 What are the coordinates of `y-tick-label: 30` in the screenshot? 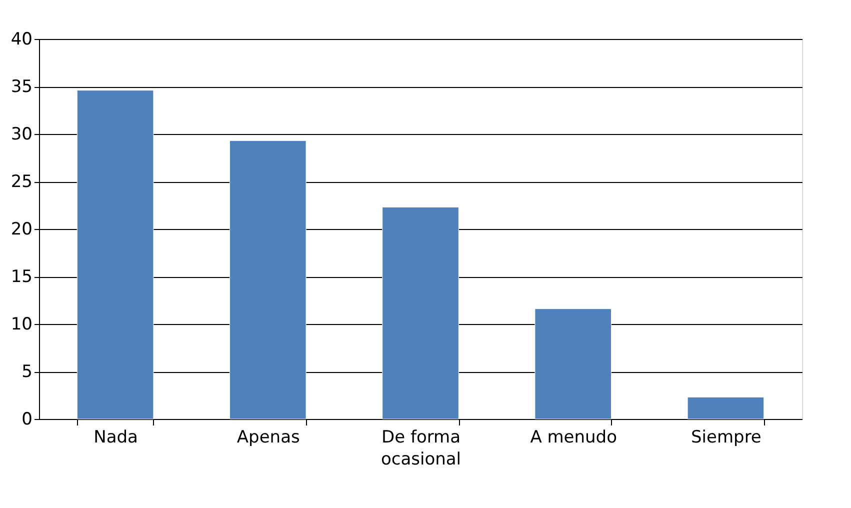 It's located at (21, 134).